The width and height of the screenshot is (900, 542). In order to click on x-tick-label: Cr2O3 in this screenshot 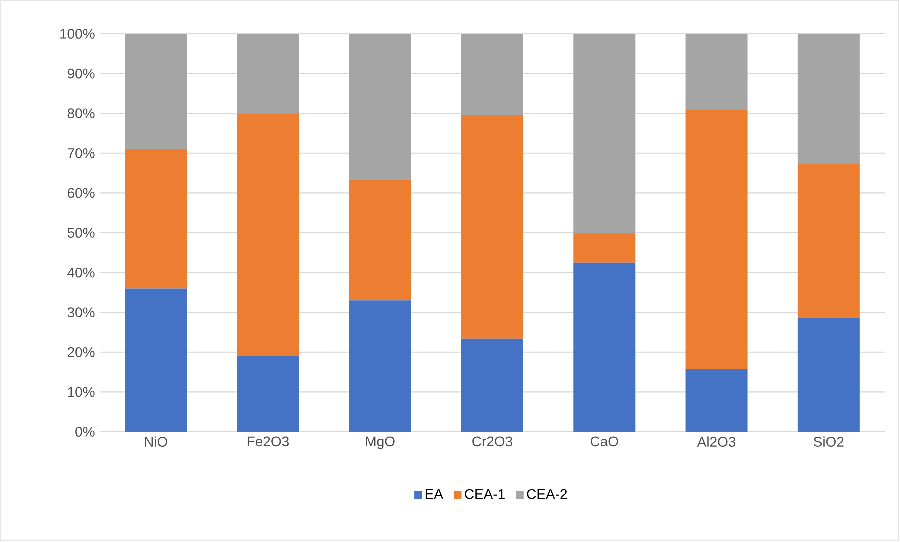, I will do `click(492, 441)`.